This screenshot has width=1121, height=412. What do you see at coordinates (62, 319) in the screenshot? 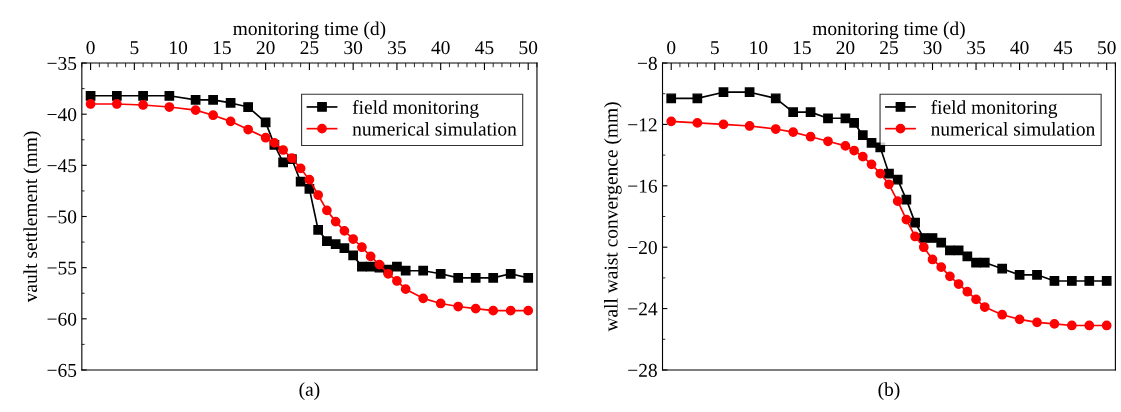
I see `y-tick-label: −60` at bounding box center [62, 319].